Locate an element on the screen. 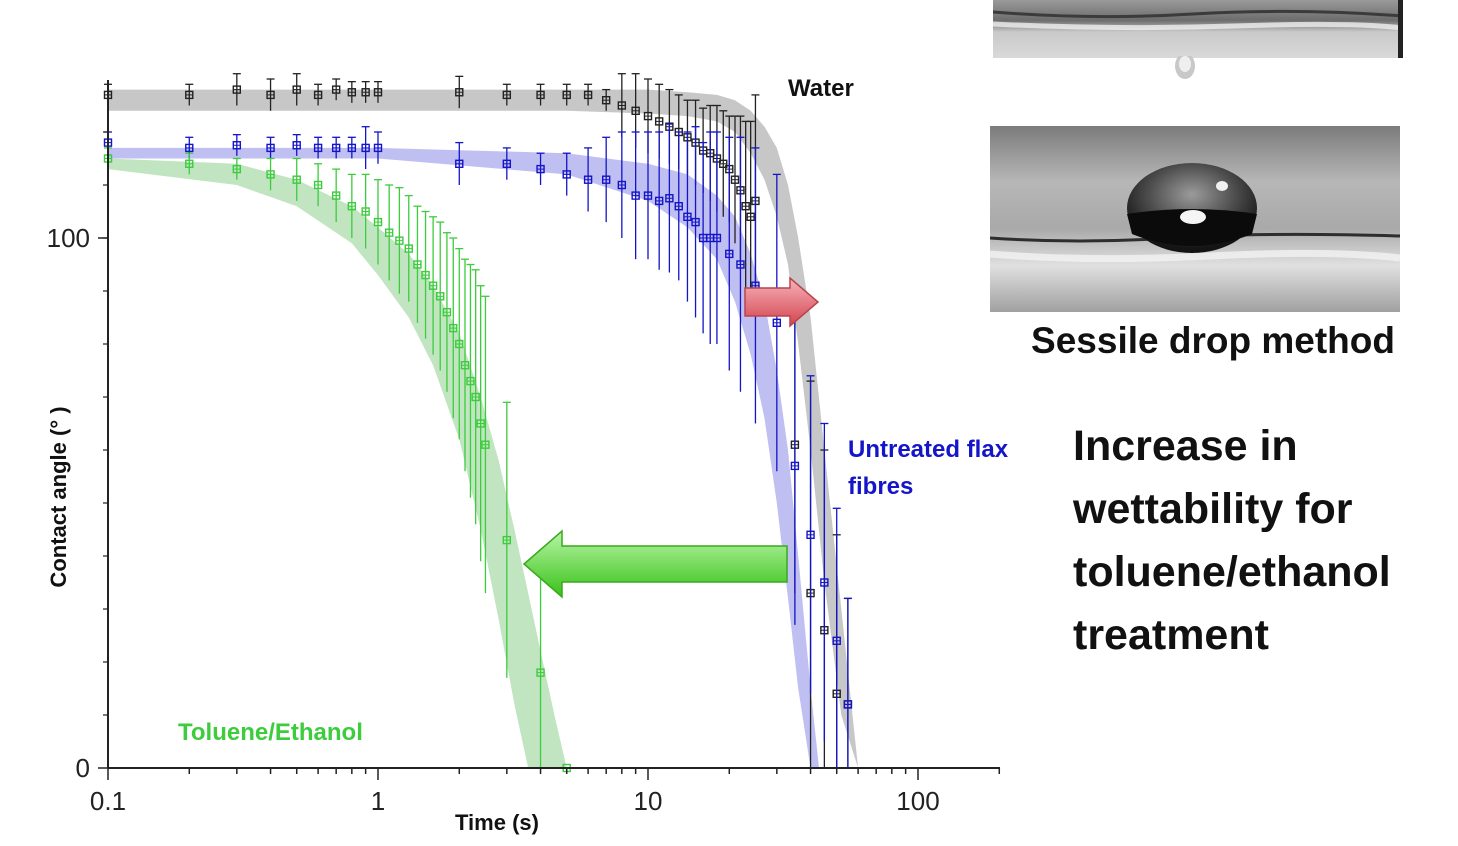 The width and height of the screenshot is (1458, 846). water-label: Water is located at coordinates (821, 88).